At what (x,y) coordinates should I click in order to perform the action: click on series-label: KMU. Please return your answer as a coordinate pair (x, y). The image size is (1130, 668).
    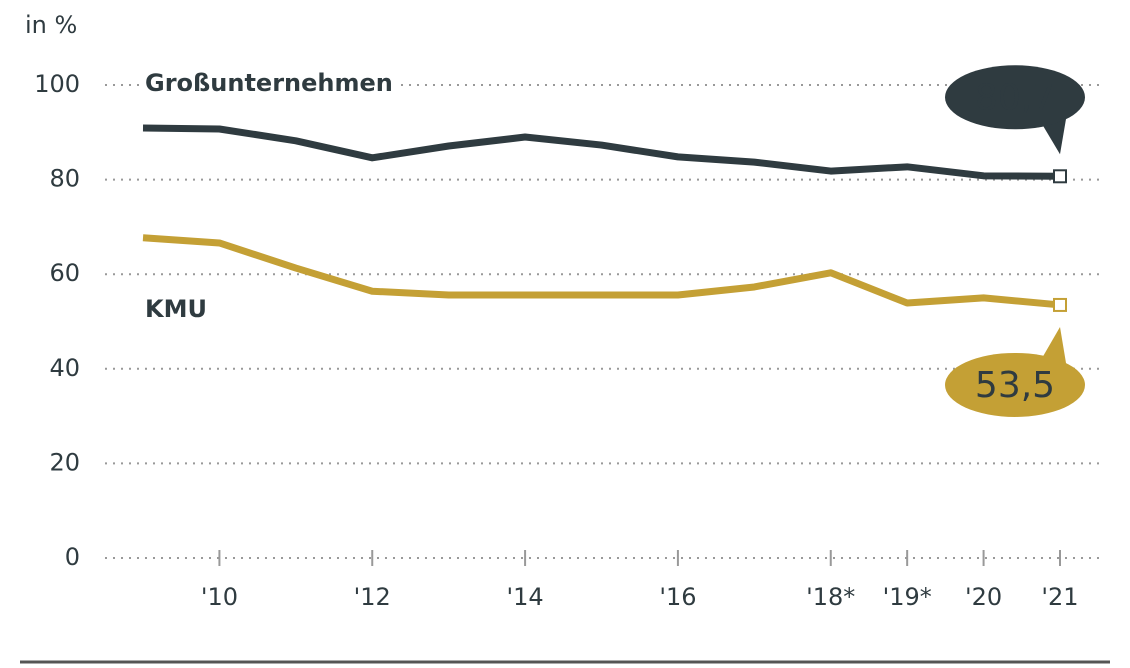
    Looking at the image, I should click on (176, 309).